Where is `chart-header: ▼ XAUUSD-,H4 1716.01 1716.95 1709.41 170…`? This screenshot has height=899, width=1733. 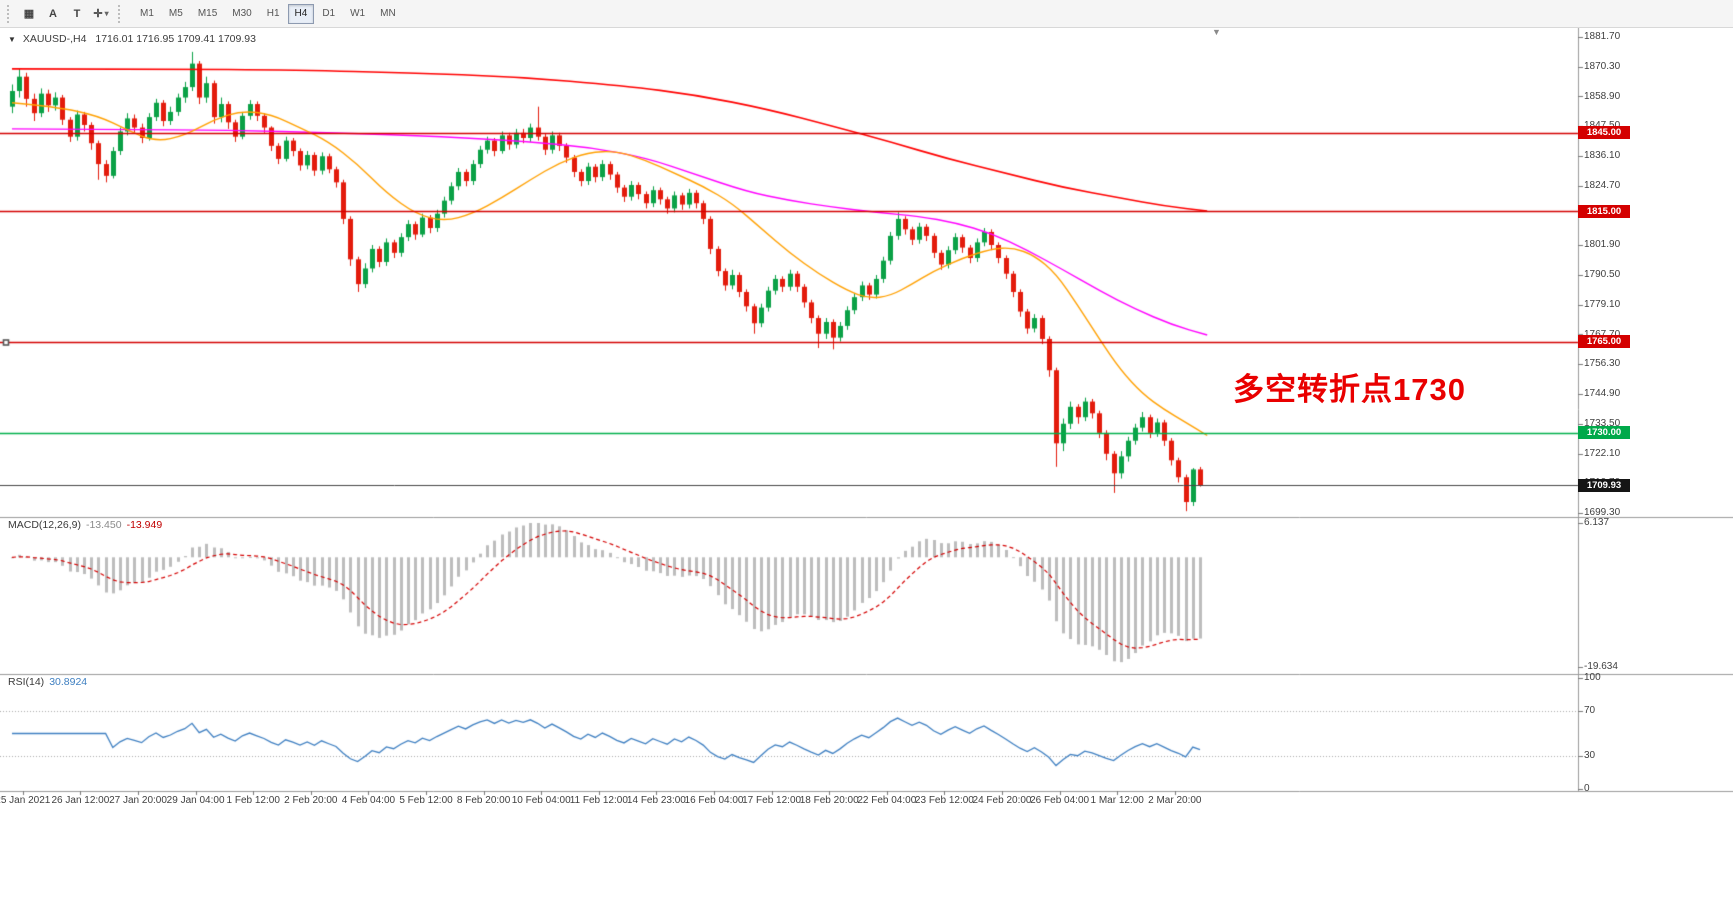
chart-header: ▼ XAUUSD-,H4 1716.01 1716.95 1709.41 170… is located at coordinates (132, 39).